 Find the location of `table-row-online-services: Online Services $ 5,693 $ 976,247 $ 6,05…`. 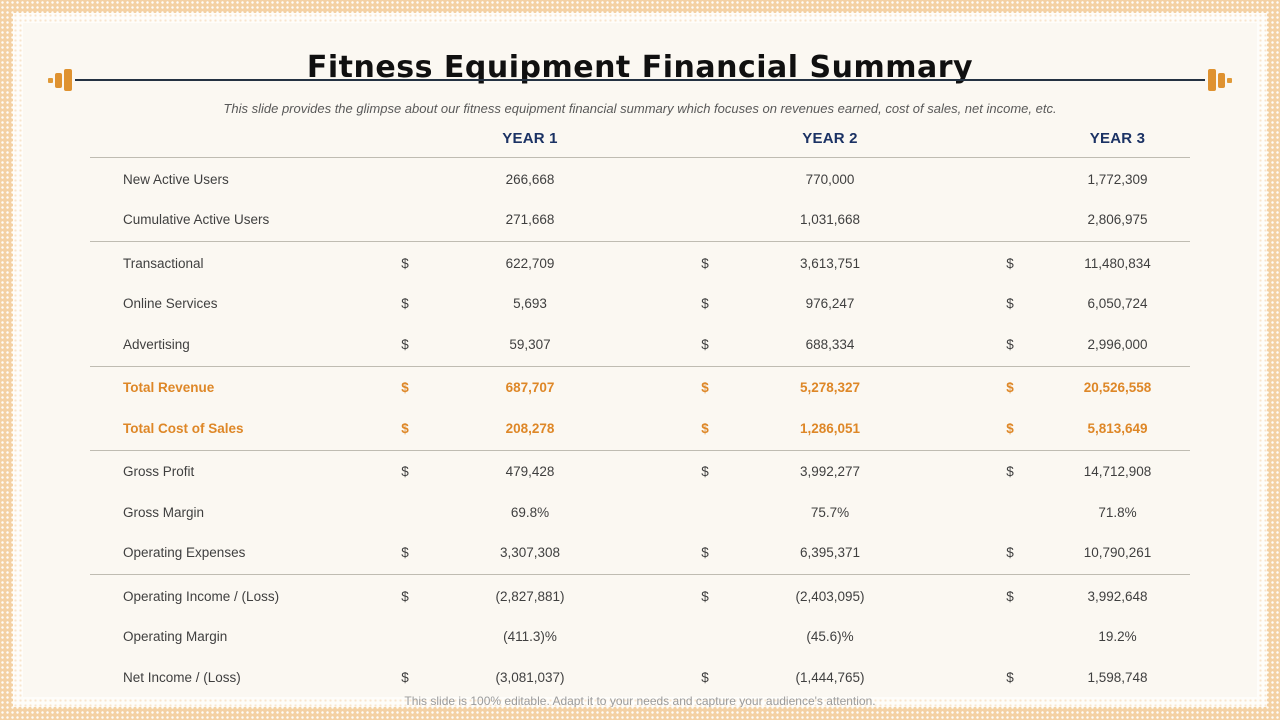

table-row-online-services: Online Services $ 5,693 $ 976,247 $ 6,05… is located at coordinates (640, 304).